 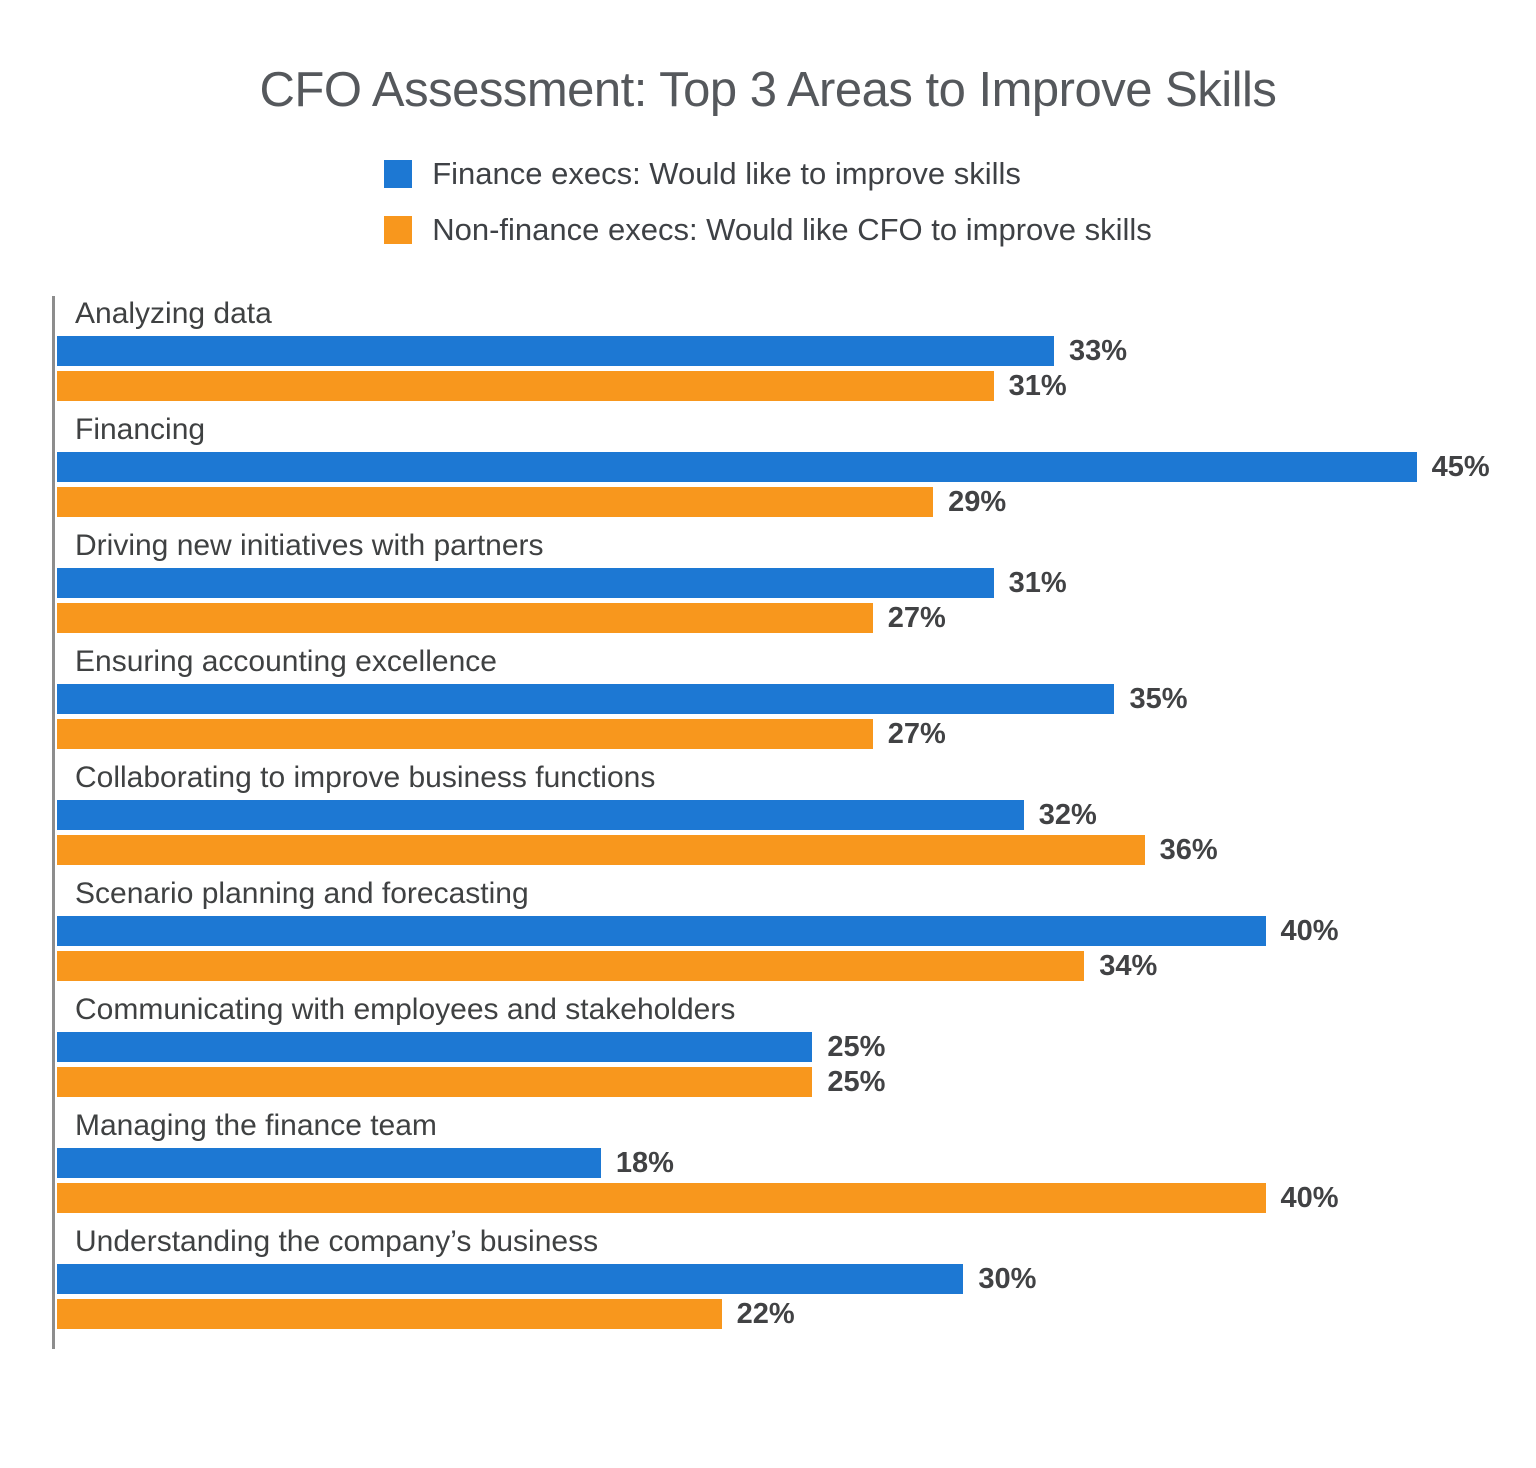 I want to click on bar-value-label: 32%, so click(x=1067, y=814).